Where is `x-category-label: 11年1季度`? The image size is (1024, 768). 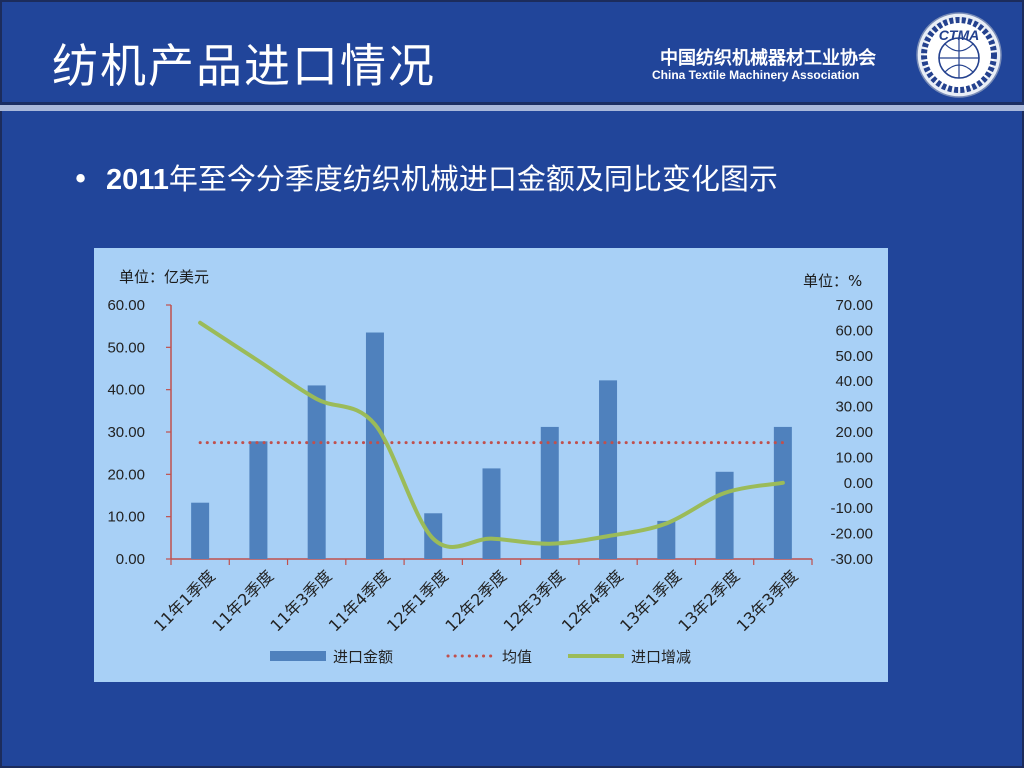
x-category-label: 11年1季度 is located at coordinates (184, 600).